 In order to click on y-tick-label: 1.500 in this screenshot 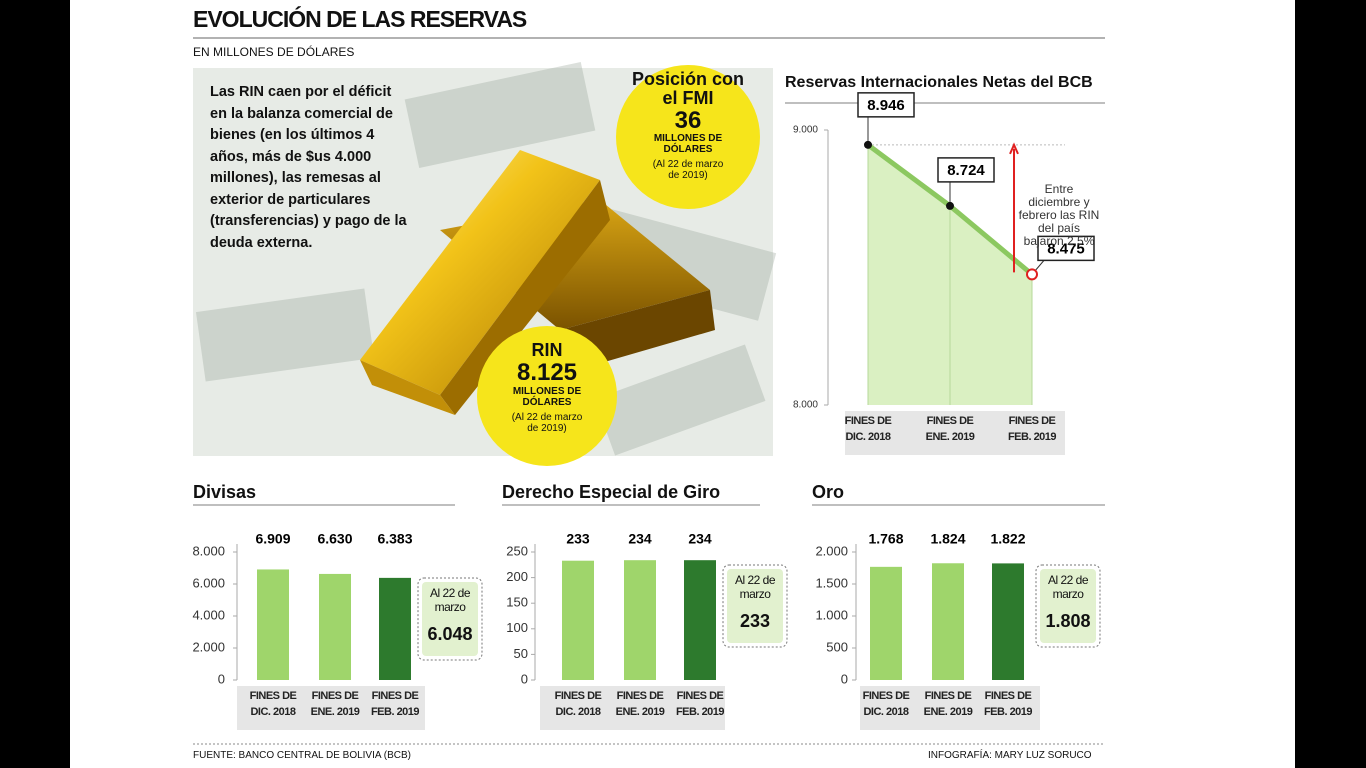, I will do `click(831, 582)`.